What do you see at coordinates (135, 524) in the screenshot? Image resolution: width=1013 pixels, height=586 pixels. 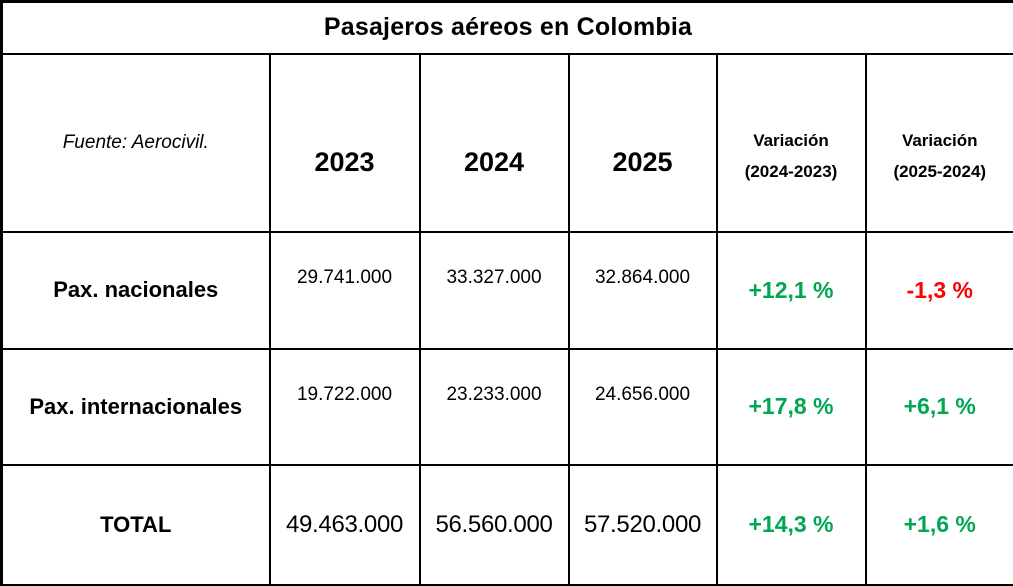 I see `row-label: TOTAL` at bounding box center [135, 524].